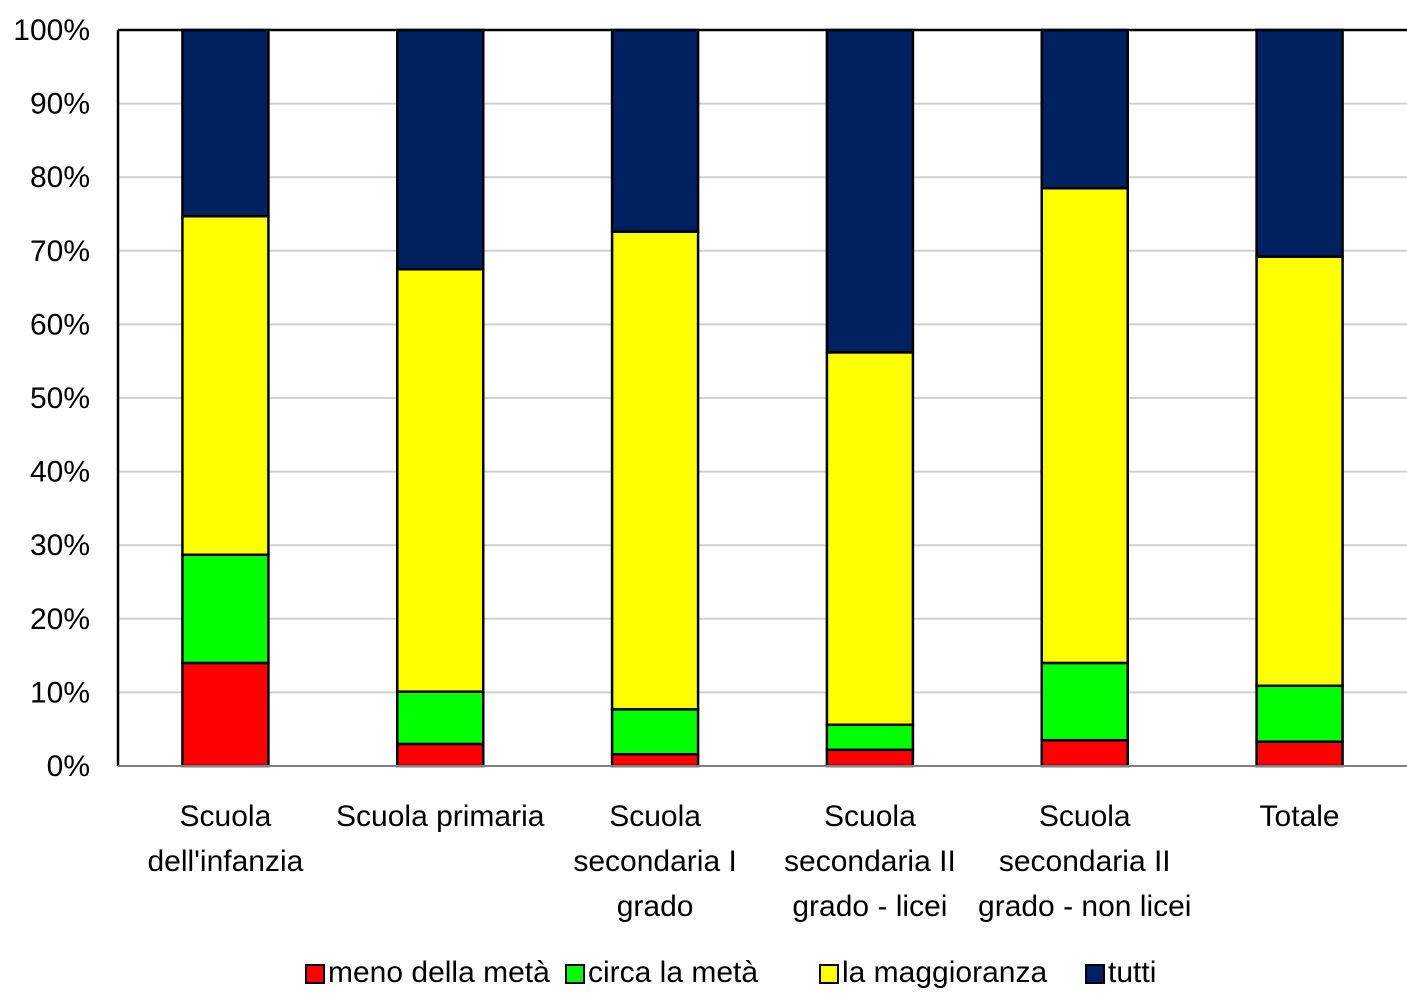  I want to click on y-axis-tick-labels: 0% 10% 20% 30% 40% 50% 60% 70% 80% 90% 100%, so click(51, 398).